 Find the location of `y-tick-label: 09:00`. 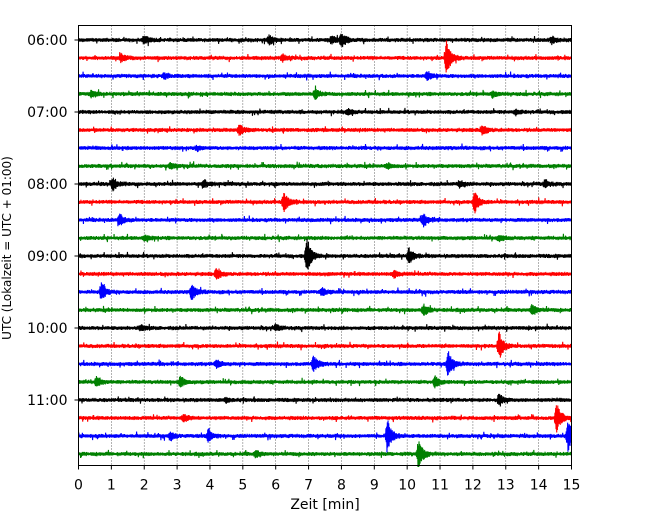

y-tick-label: 09:00 is located at coordinates (47, 257).